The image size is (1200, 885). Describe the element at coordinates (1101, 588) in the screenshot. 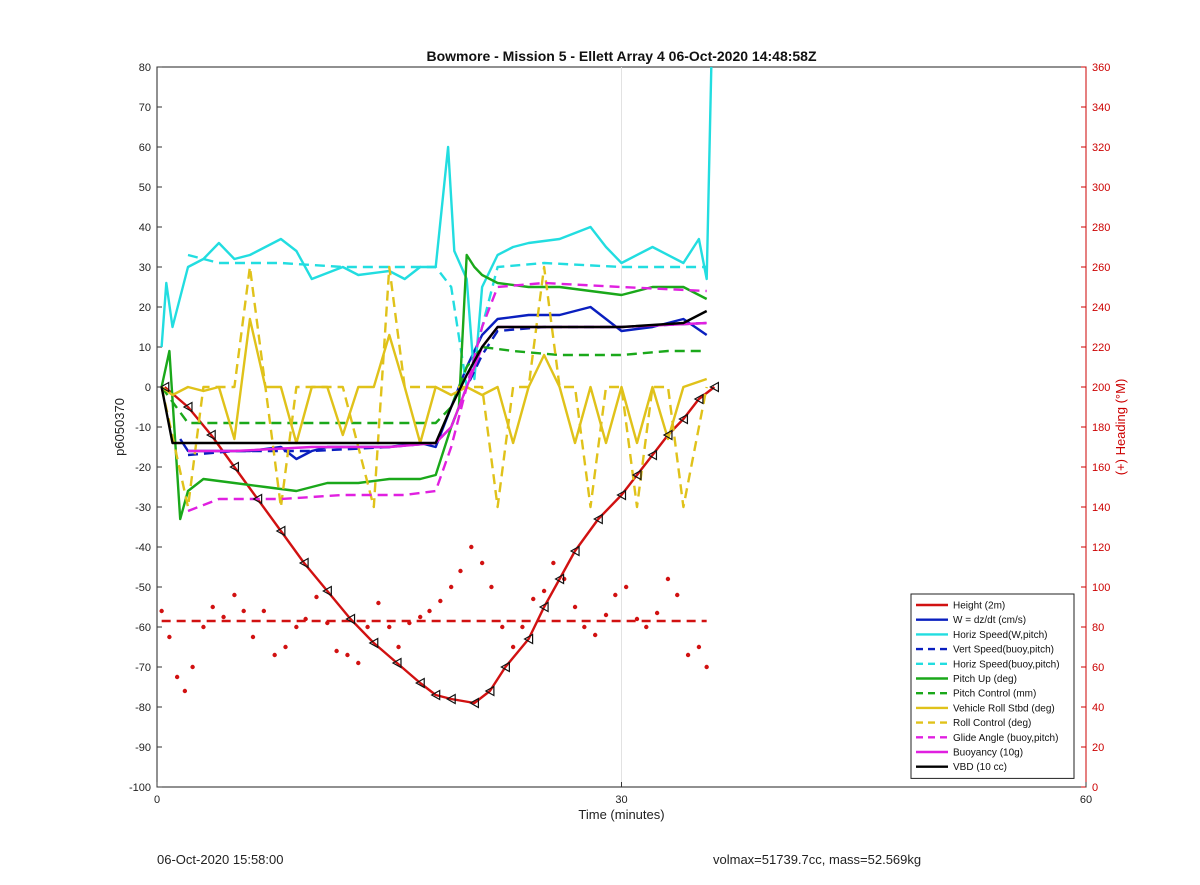

I see `y-right-tick-label: 100` at that location.